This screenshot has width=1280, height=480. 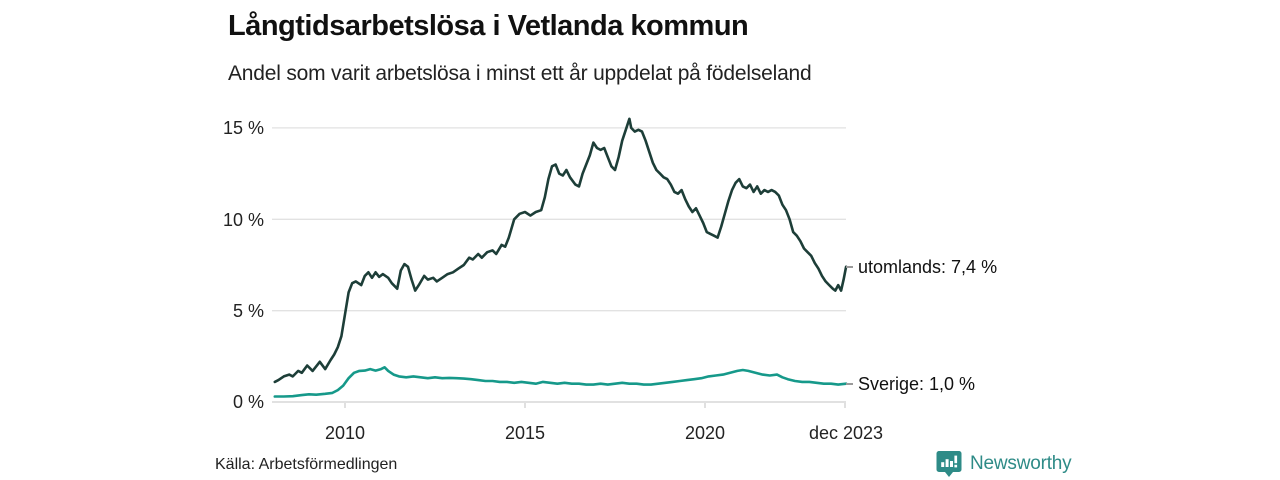 What do you see at coordinates (846, 433) in the screenshot?
I see `x-tick-label-dec-2023: dec 2023` at bounding box center [846, 433].